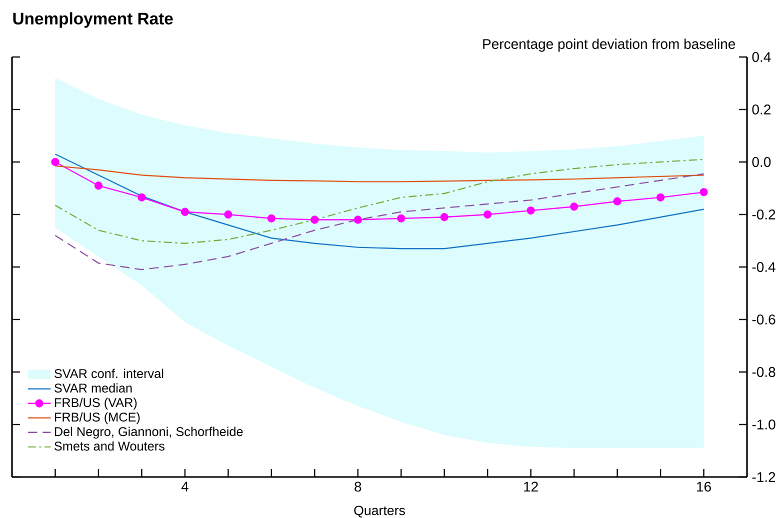  I want to click on y-tick-label: 0.4, so click(761, 57).